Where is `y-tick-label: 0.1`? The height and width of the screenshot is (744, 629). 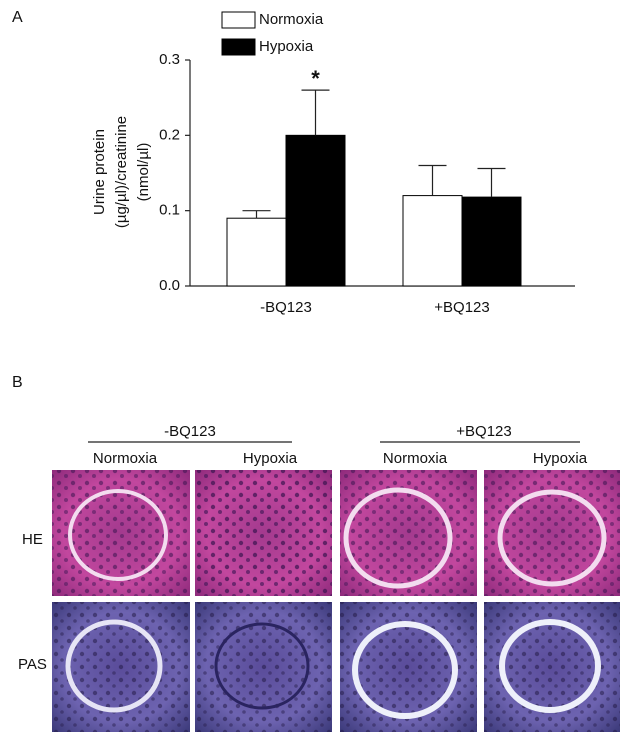 y-tick-label: 0.1 is located at coordinates (169, 210).